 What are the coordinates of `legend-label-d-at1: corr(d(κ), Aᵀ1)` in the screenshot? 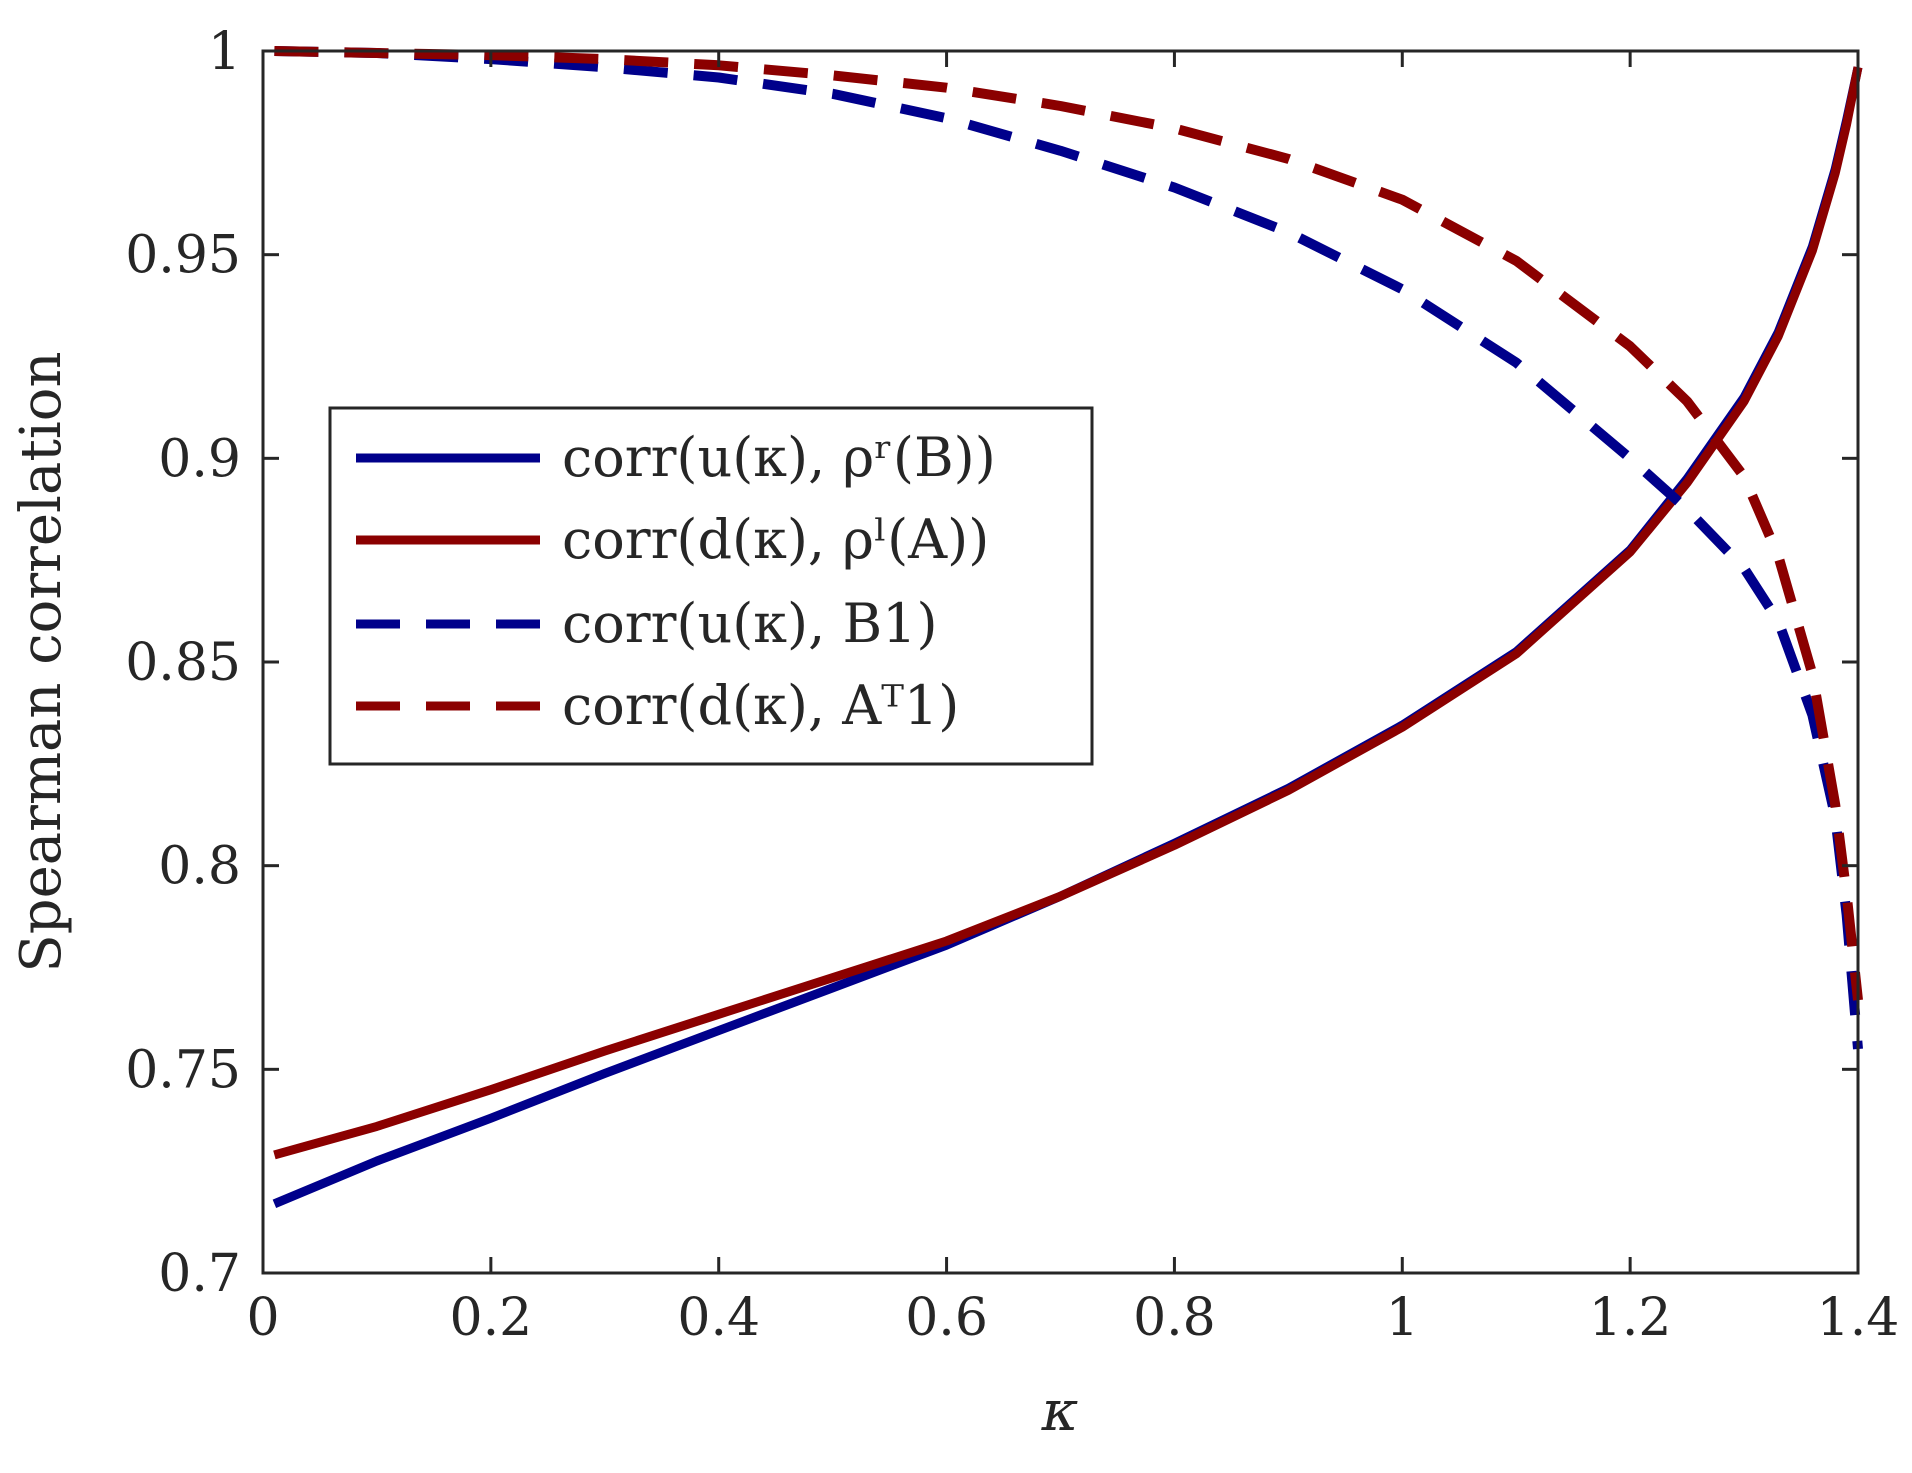 It's located at (760, 705).